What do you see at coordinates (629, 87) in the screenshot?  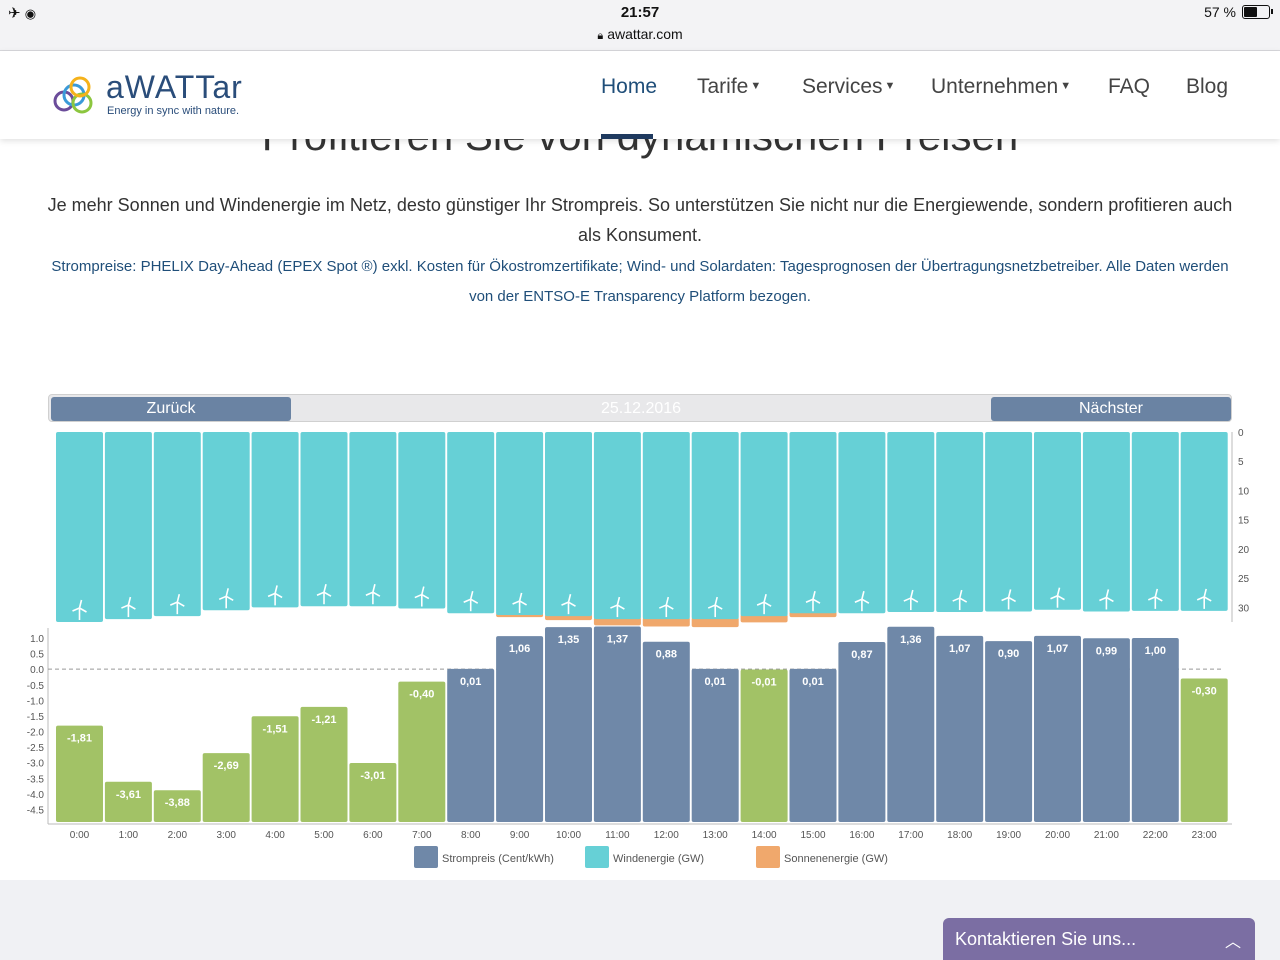 I see `nav-home: Home` at bounding box center [629, 87].